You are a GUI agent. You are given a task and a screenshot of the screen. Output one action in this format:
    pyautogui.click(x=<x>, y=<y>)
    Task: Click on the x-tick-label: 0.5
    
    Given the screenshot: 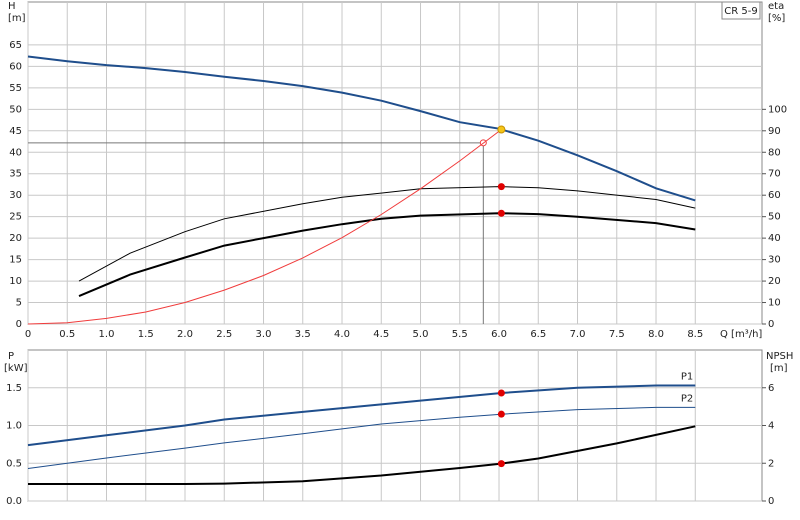 What is the action you would take?
    pyautogui.click(x=67, y=334)
    